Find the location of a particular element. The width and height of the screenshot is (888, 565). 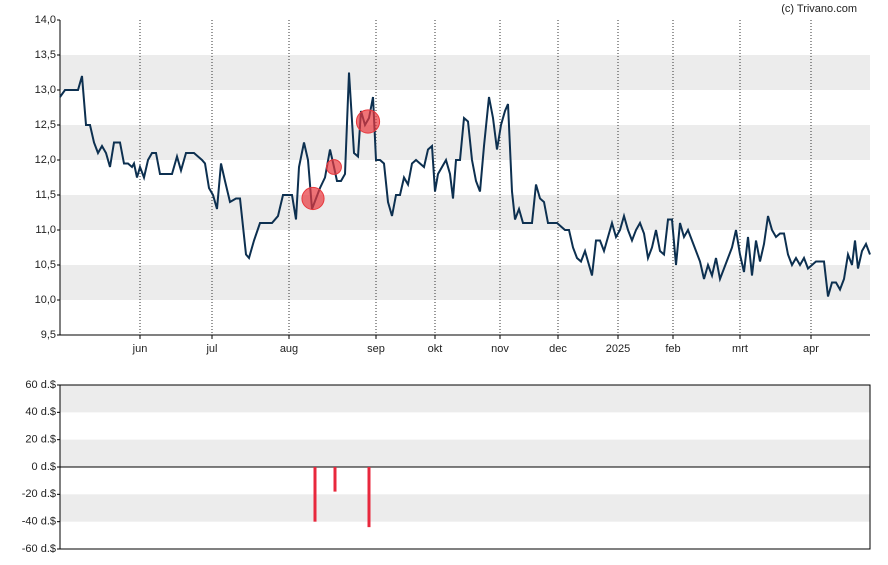

x-tick-label: 2025 is located at coordinates (618, 349).